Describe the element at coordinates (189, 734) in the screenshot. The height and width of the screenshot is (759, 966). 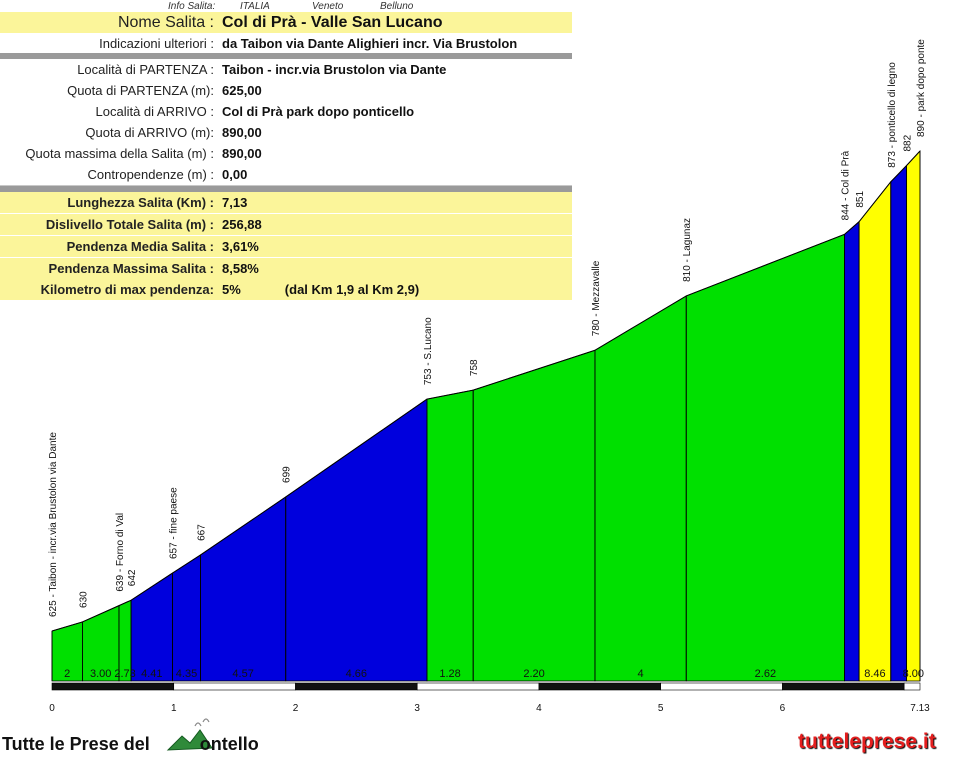
I see `montello-logo-icon` at that location.